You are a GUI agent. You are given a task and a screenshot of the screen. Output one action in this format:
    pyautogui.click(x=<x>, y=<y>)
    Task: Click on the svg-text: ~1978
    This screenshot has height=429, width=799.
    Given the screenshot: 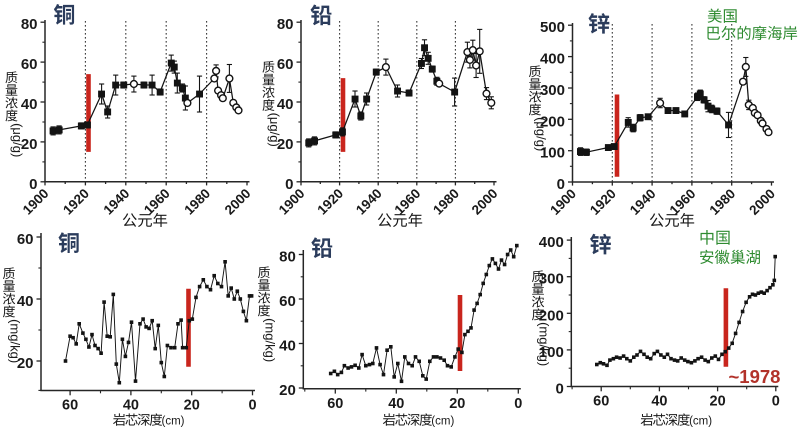 What is the action you would take?
    pyautogui.click(x=755, y=376)
    